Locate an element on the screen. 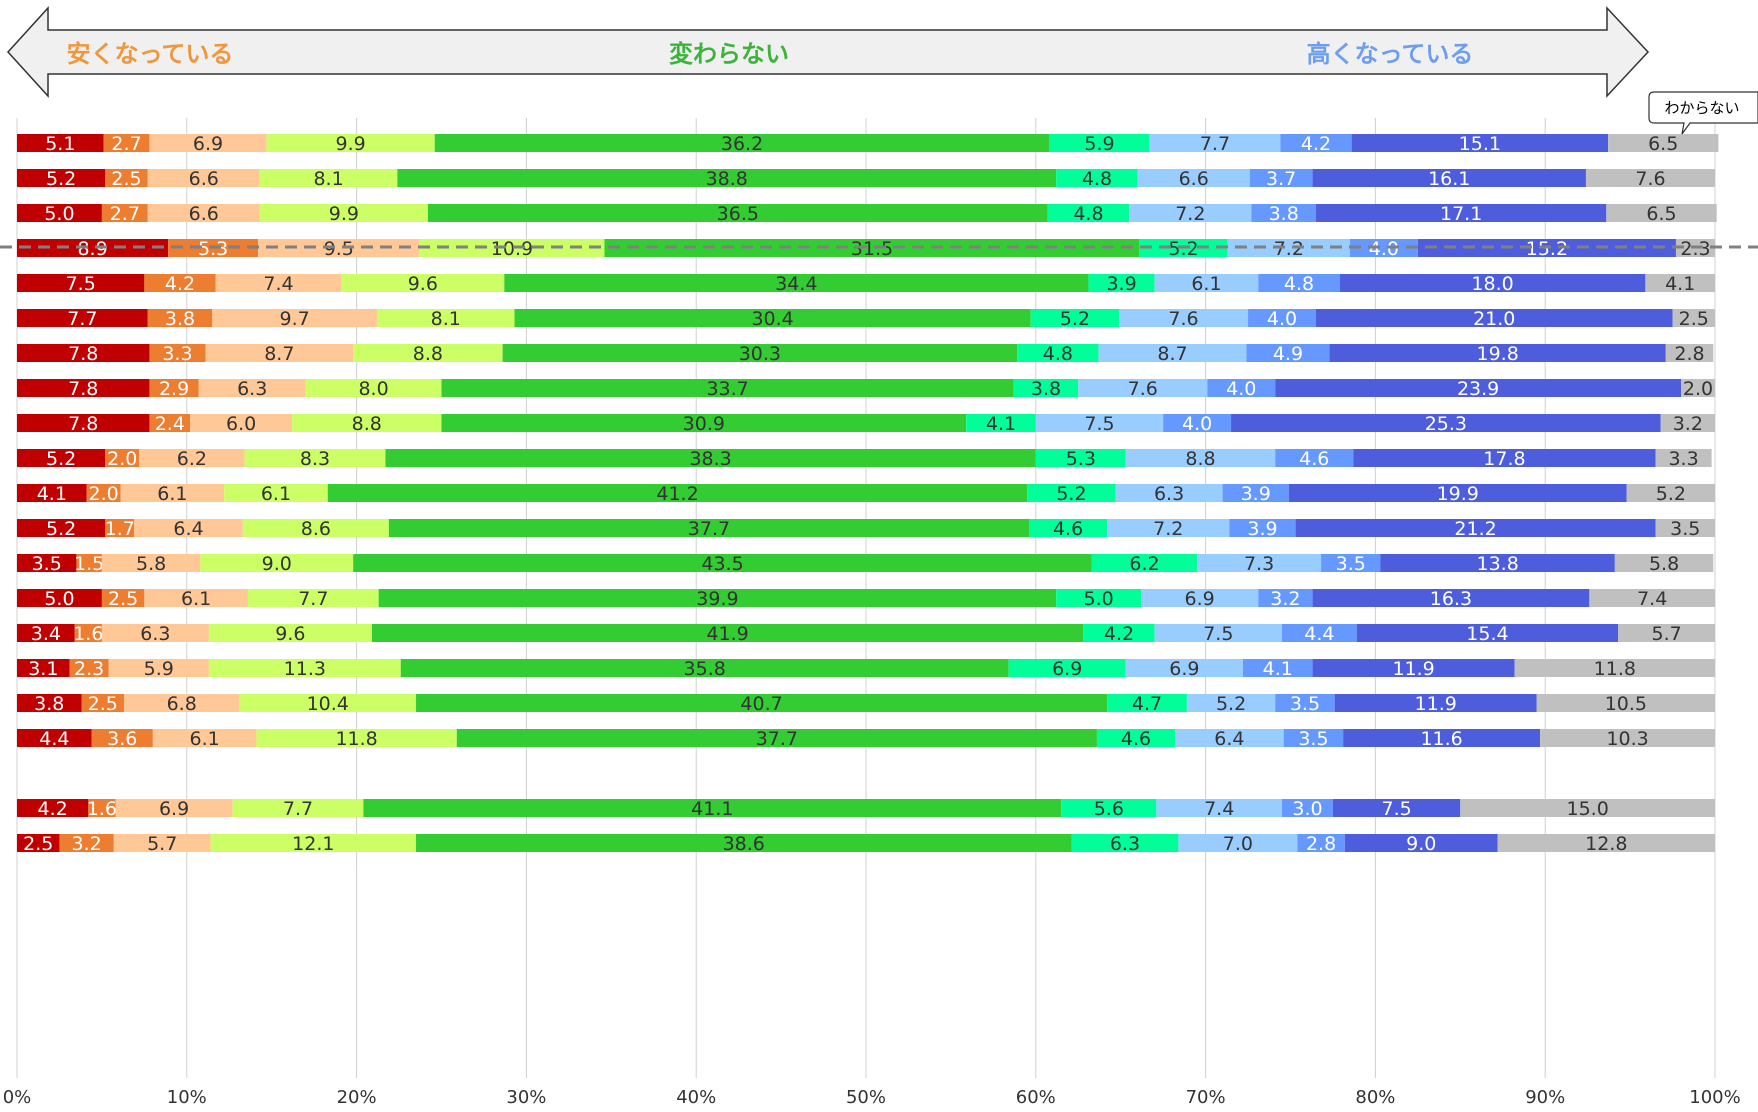  data-label: 7.4 is located at coordinates (278, 284).